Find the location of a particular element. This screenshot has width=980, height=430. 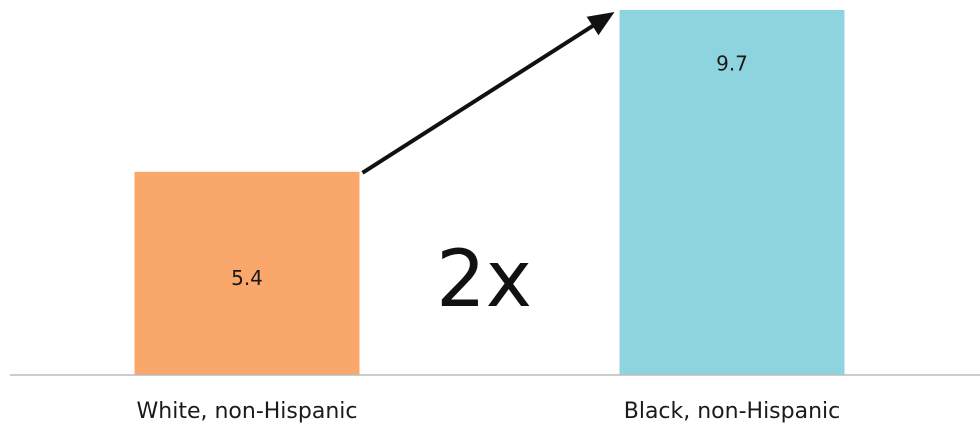

category-label-1: Black, non-Hispanic is located at coordinates (732, 411).